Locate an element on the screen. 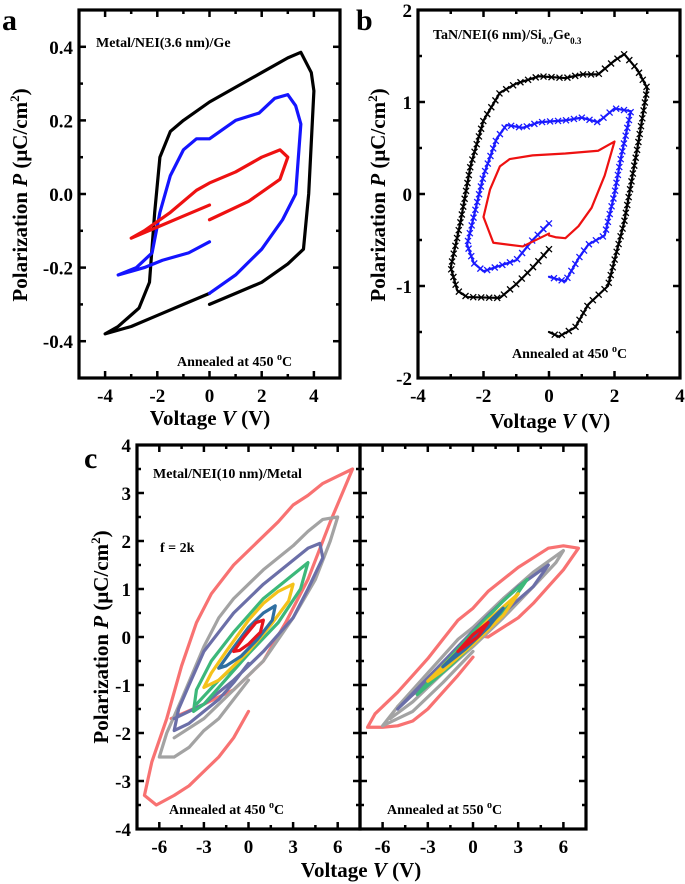 Image resolution: width=685 pixels, height=884 pixels. x-tick-label: -6 is located at coordinates (159, 847).